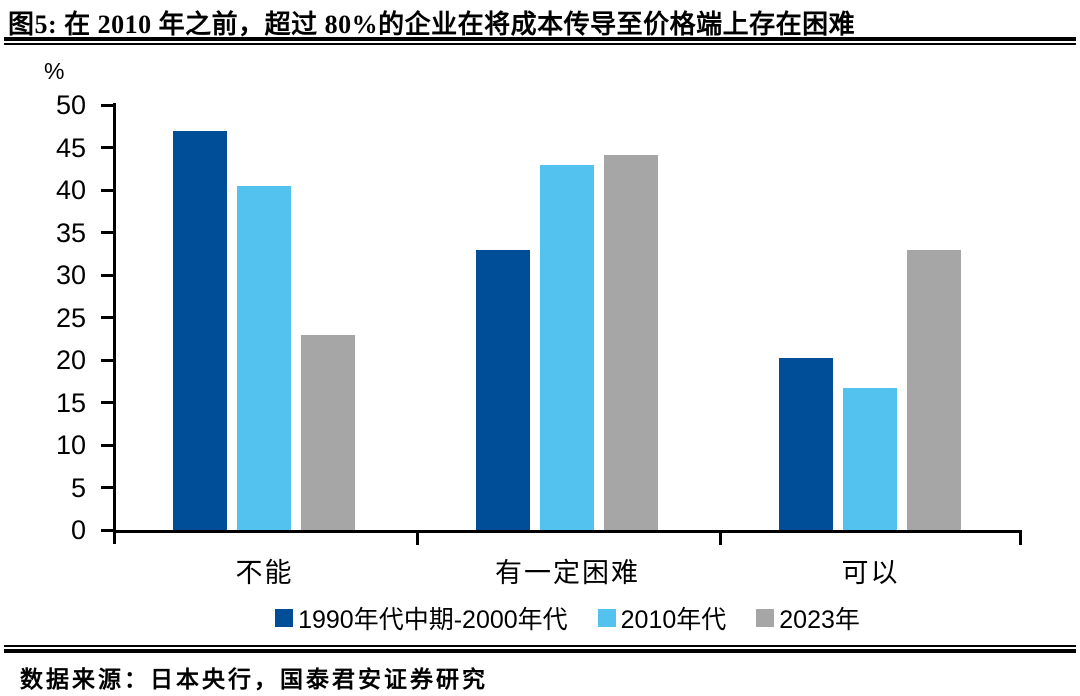  What do you see at coordinates (567, 531) in the screenshot?
I see `x-axis-line` at bounding box center [567, 531].